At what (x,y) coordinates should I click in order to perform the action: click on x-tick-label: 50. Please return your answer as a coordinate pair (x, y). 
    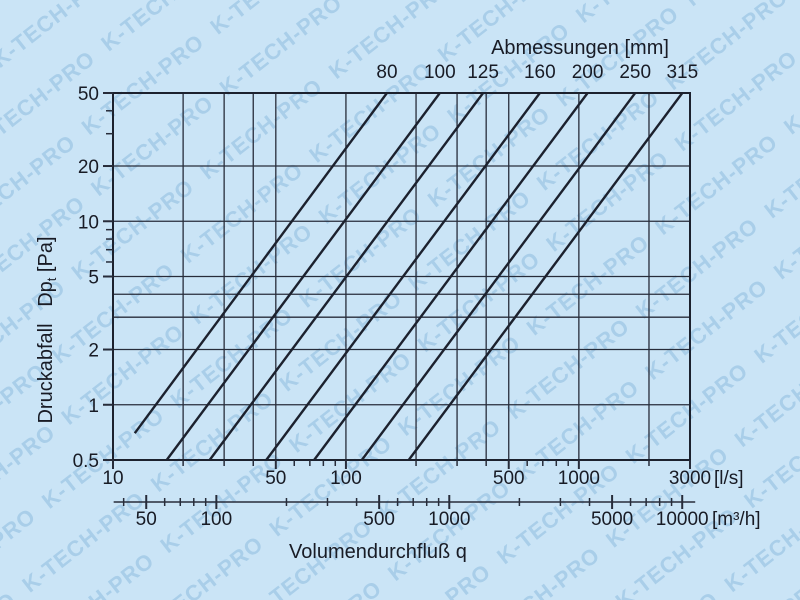
    Looking at the image, I should click on (275, 478).